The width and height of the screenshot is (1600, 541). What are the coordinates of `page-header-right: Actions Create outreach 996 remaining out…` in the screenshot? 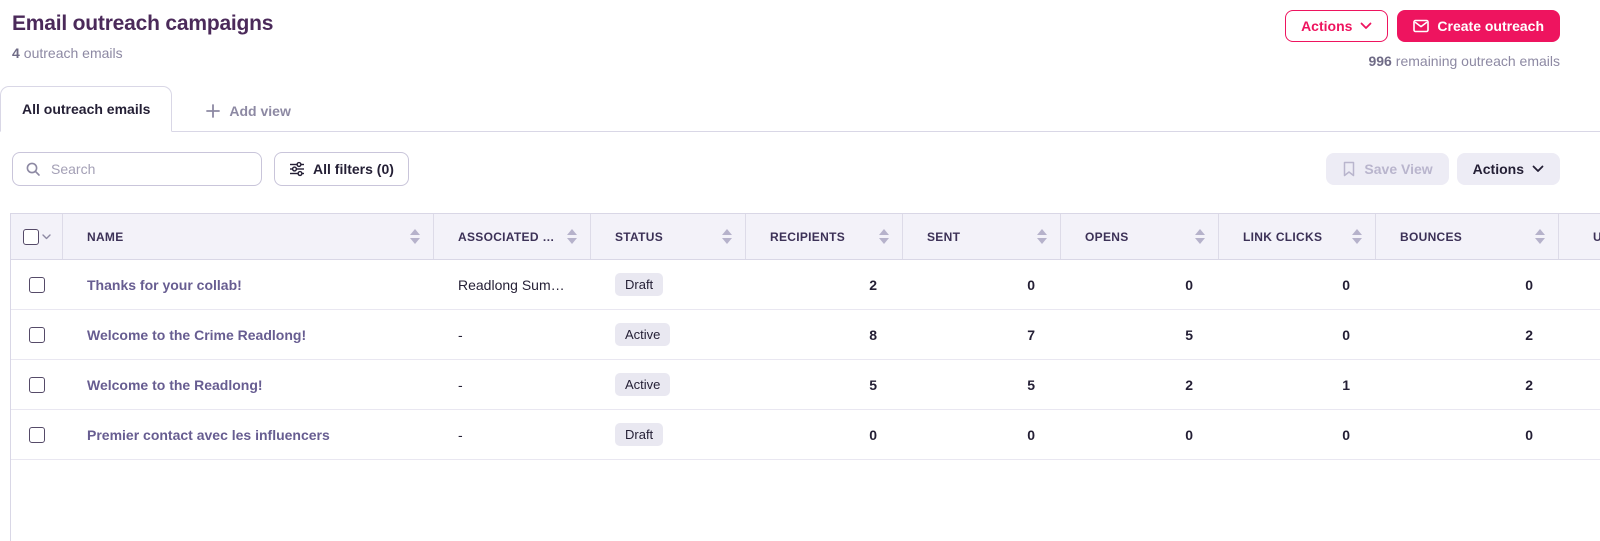 It's located at (1422, 39).